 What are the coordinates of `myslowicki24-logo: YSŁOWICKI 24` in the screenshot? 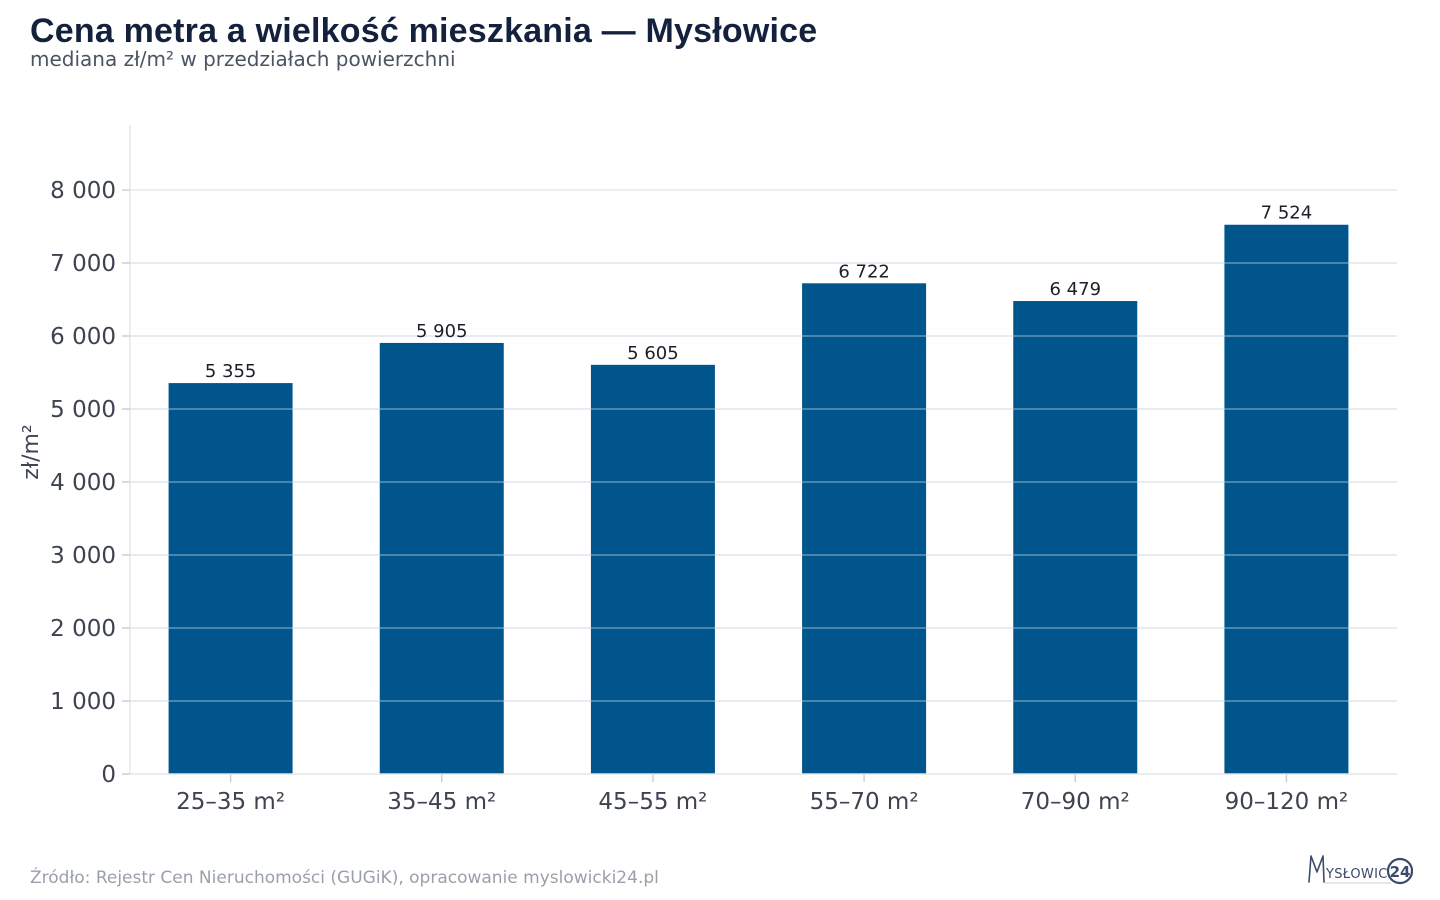 It's located at (1360, 870).